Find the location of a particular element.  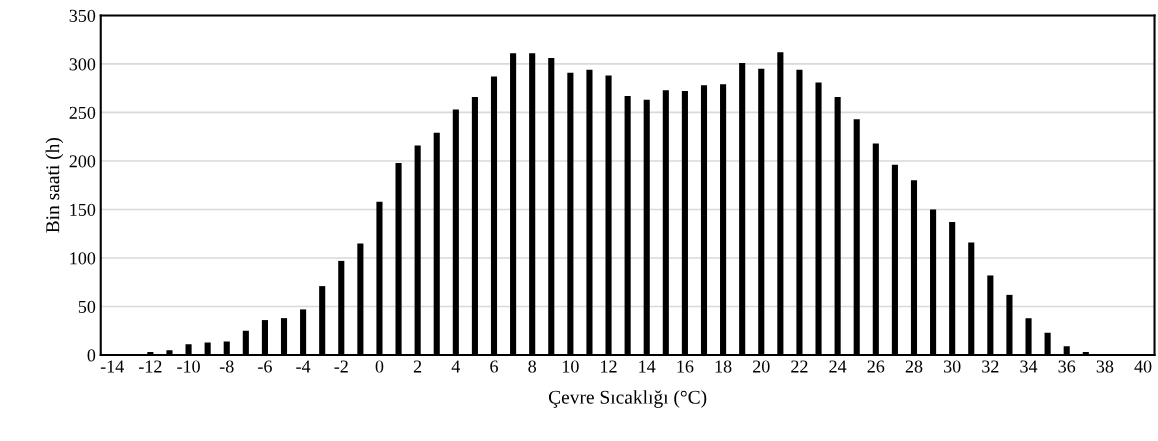

x-tick-label: -4 is located at coordinates (303, 366).